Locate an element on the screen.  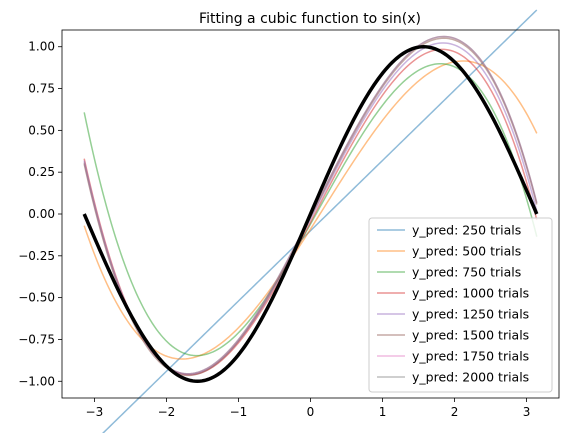
legend-label: y_pred: 250 trials is located at coordinates (466, 230).